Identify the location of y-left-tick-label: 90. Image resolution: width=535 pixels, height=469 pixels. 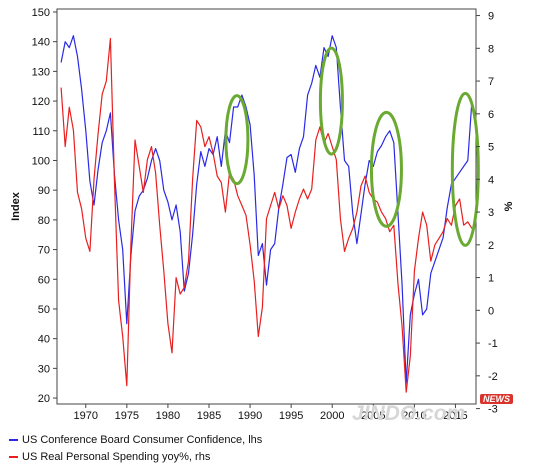
(44, 191).